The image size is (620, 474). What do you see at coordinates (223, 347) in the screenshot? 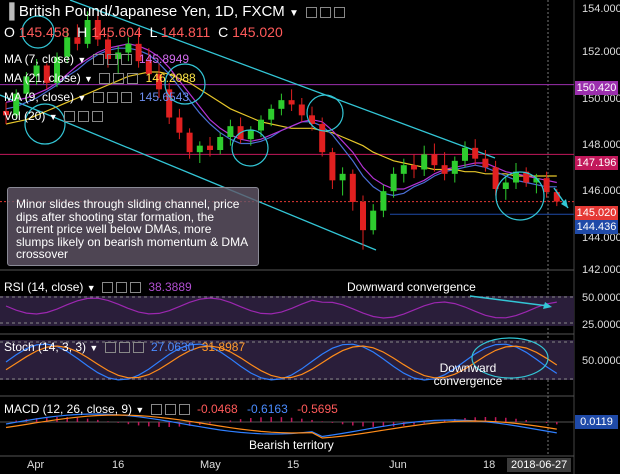
I see `stoch-d-value: 31.8987` at bounding box center [223, 347].